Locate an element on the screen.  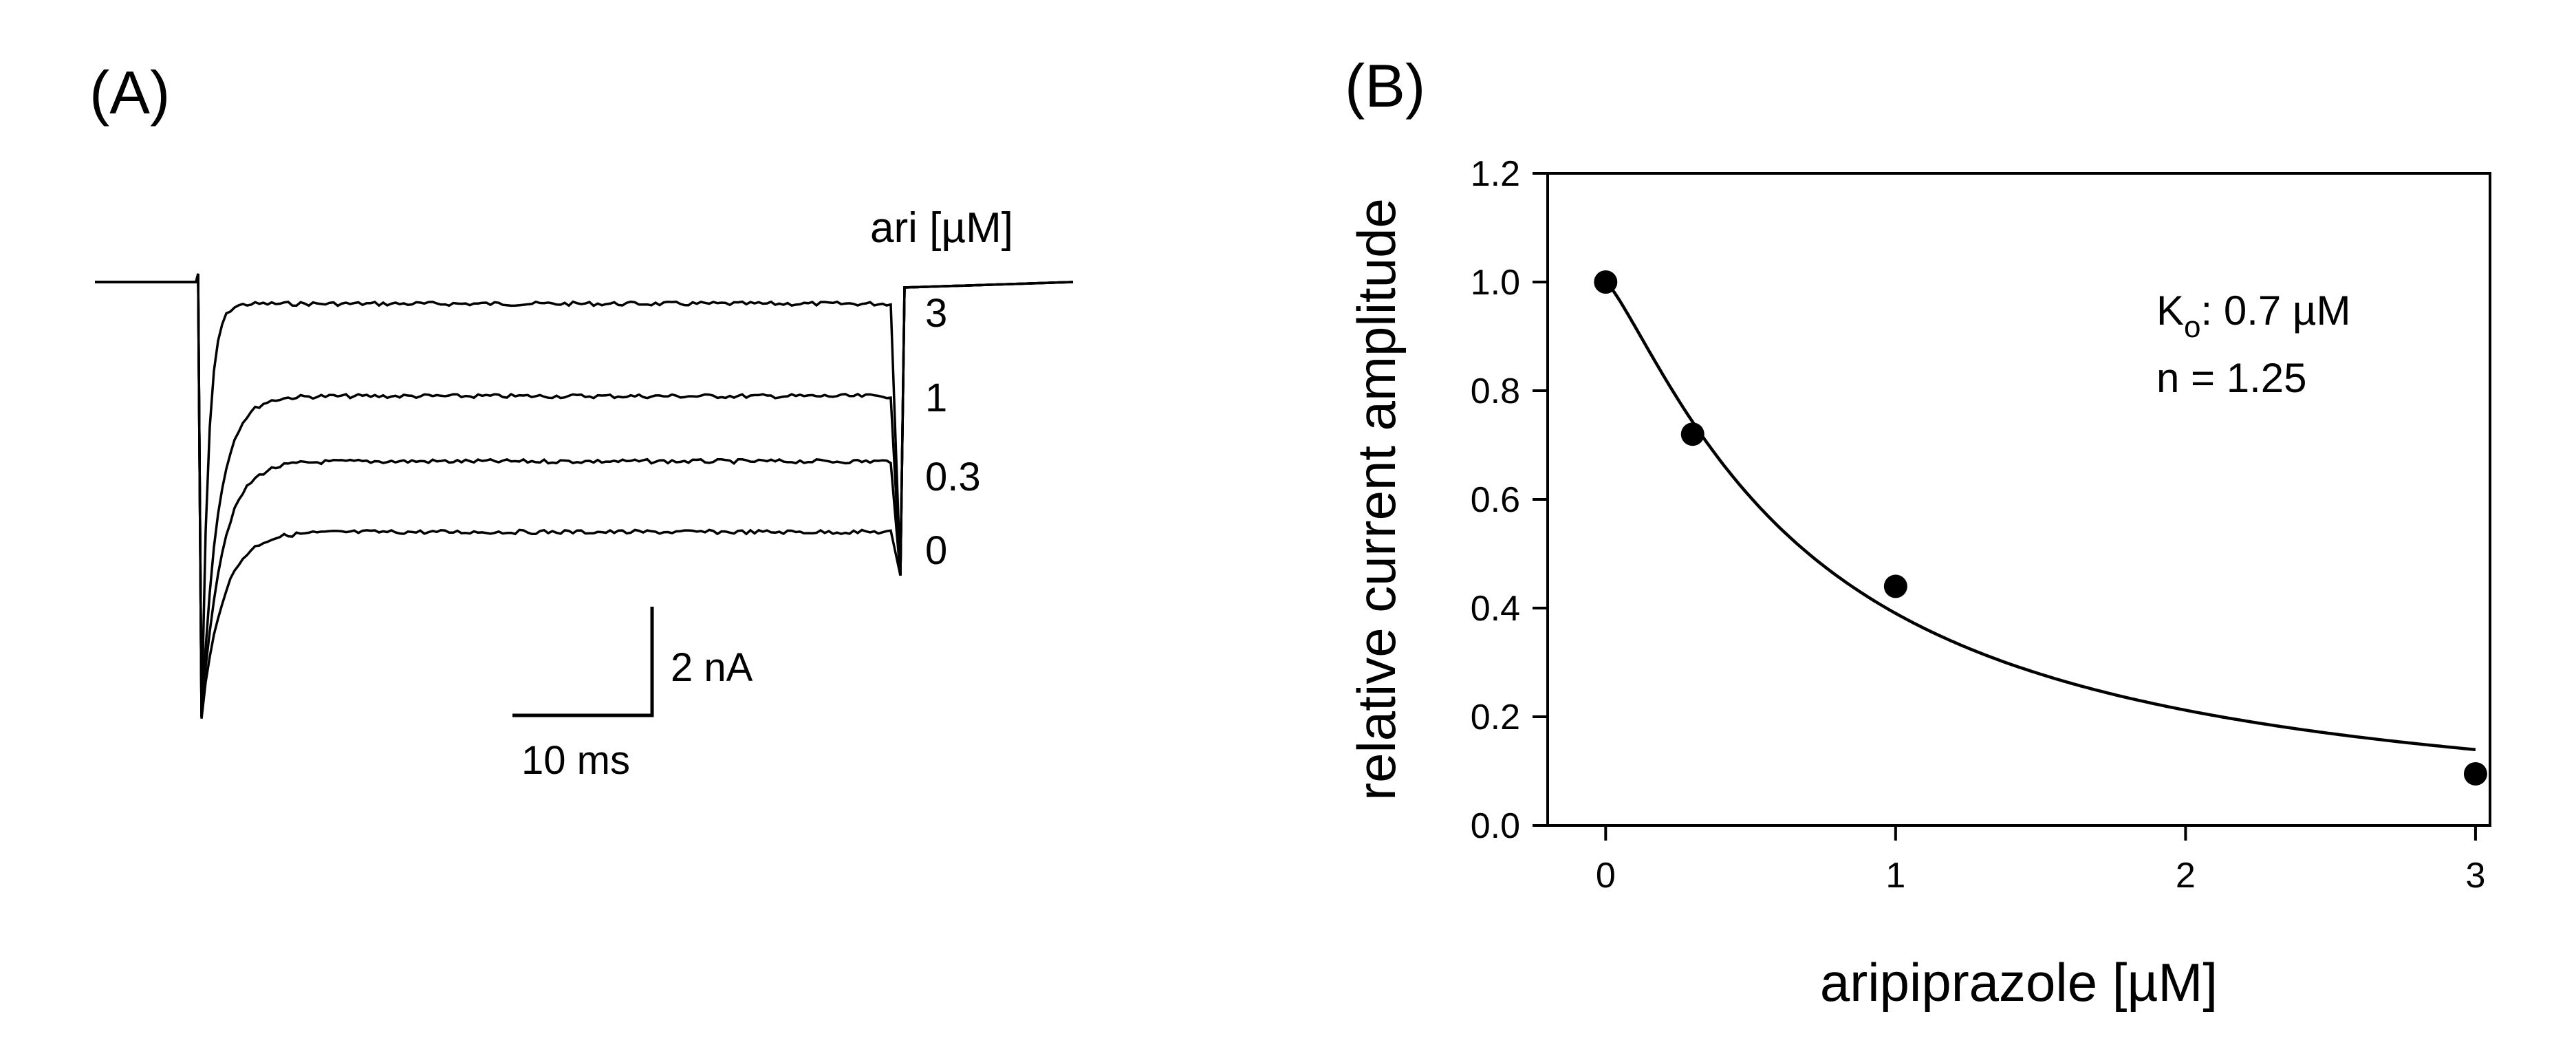
x-tick-label: 2 is located at coordinates (2186, 876).